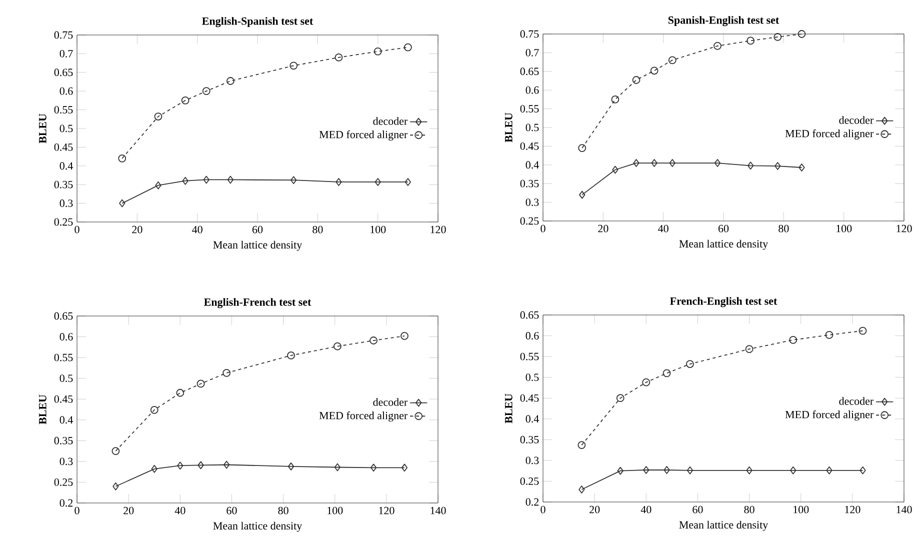 This screenshot has height=551, width=923. What do you see at coordinates (258, 22) in the screenshot?
I see `chart-title: English-Spanish test set` at bounding box center [258, 22].